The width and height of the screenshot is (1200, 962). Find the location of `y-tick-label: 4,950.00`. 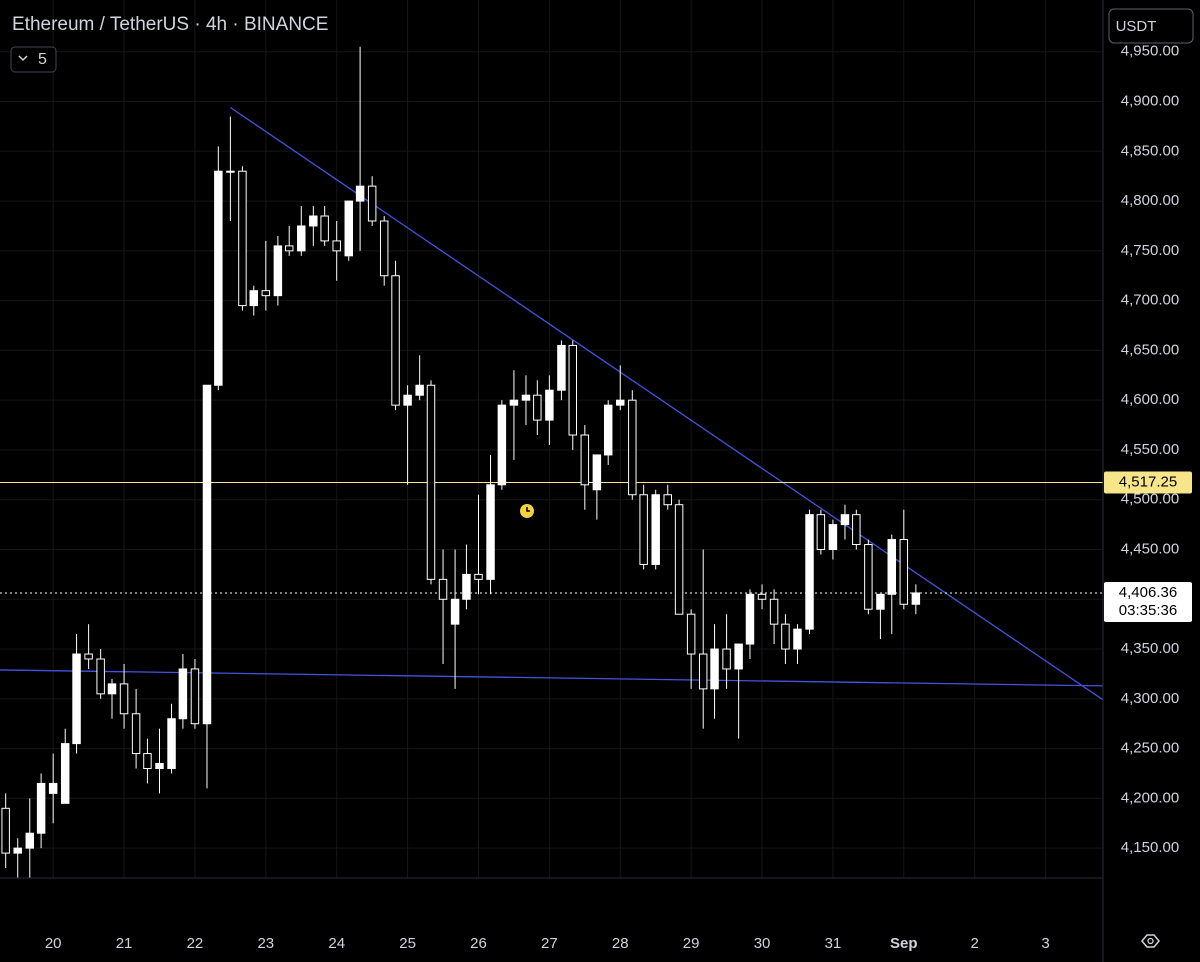

y-tick-label: 4,950.00 is located at coordinates (1150, 51).